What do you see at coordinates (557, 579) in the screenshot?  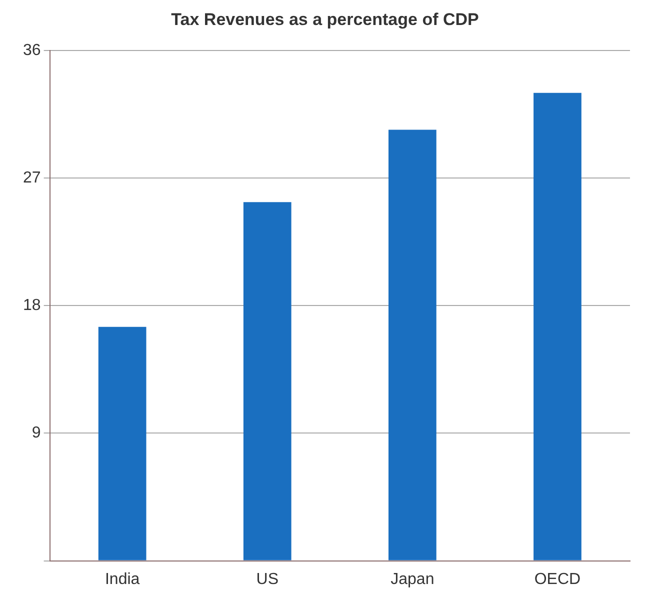 I see `x-tick-label: OECD` at bounding box center [557, 579].